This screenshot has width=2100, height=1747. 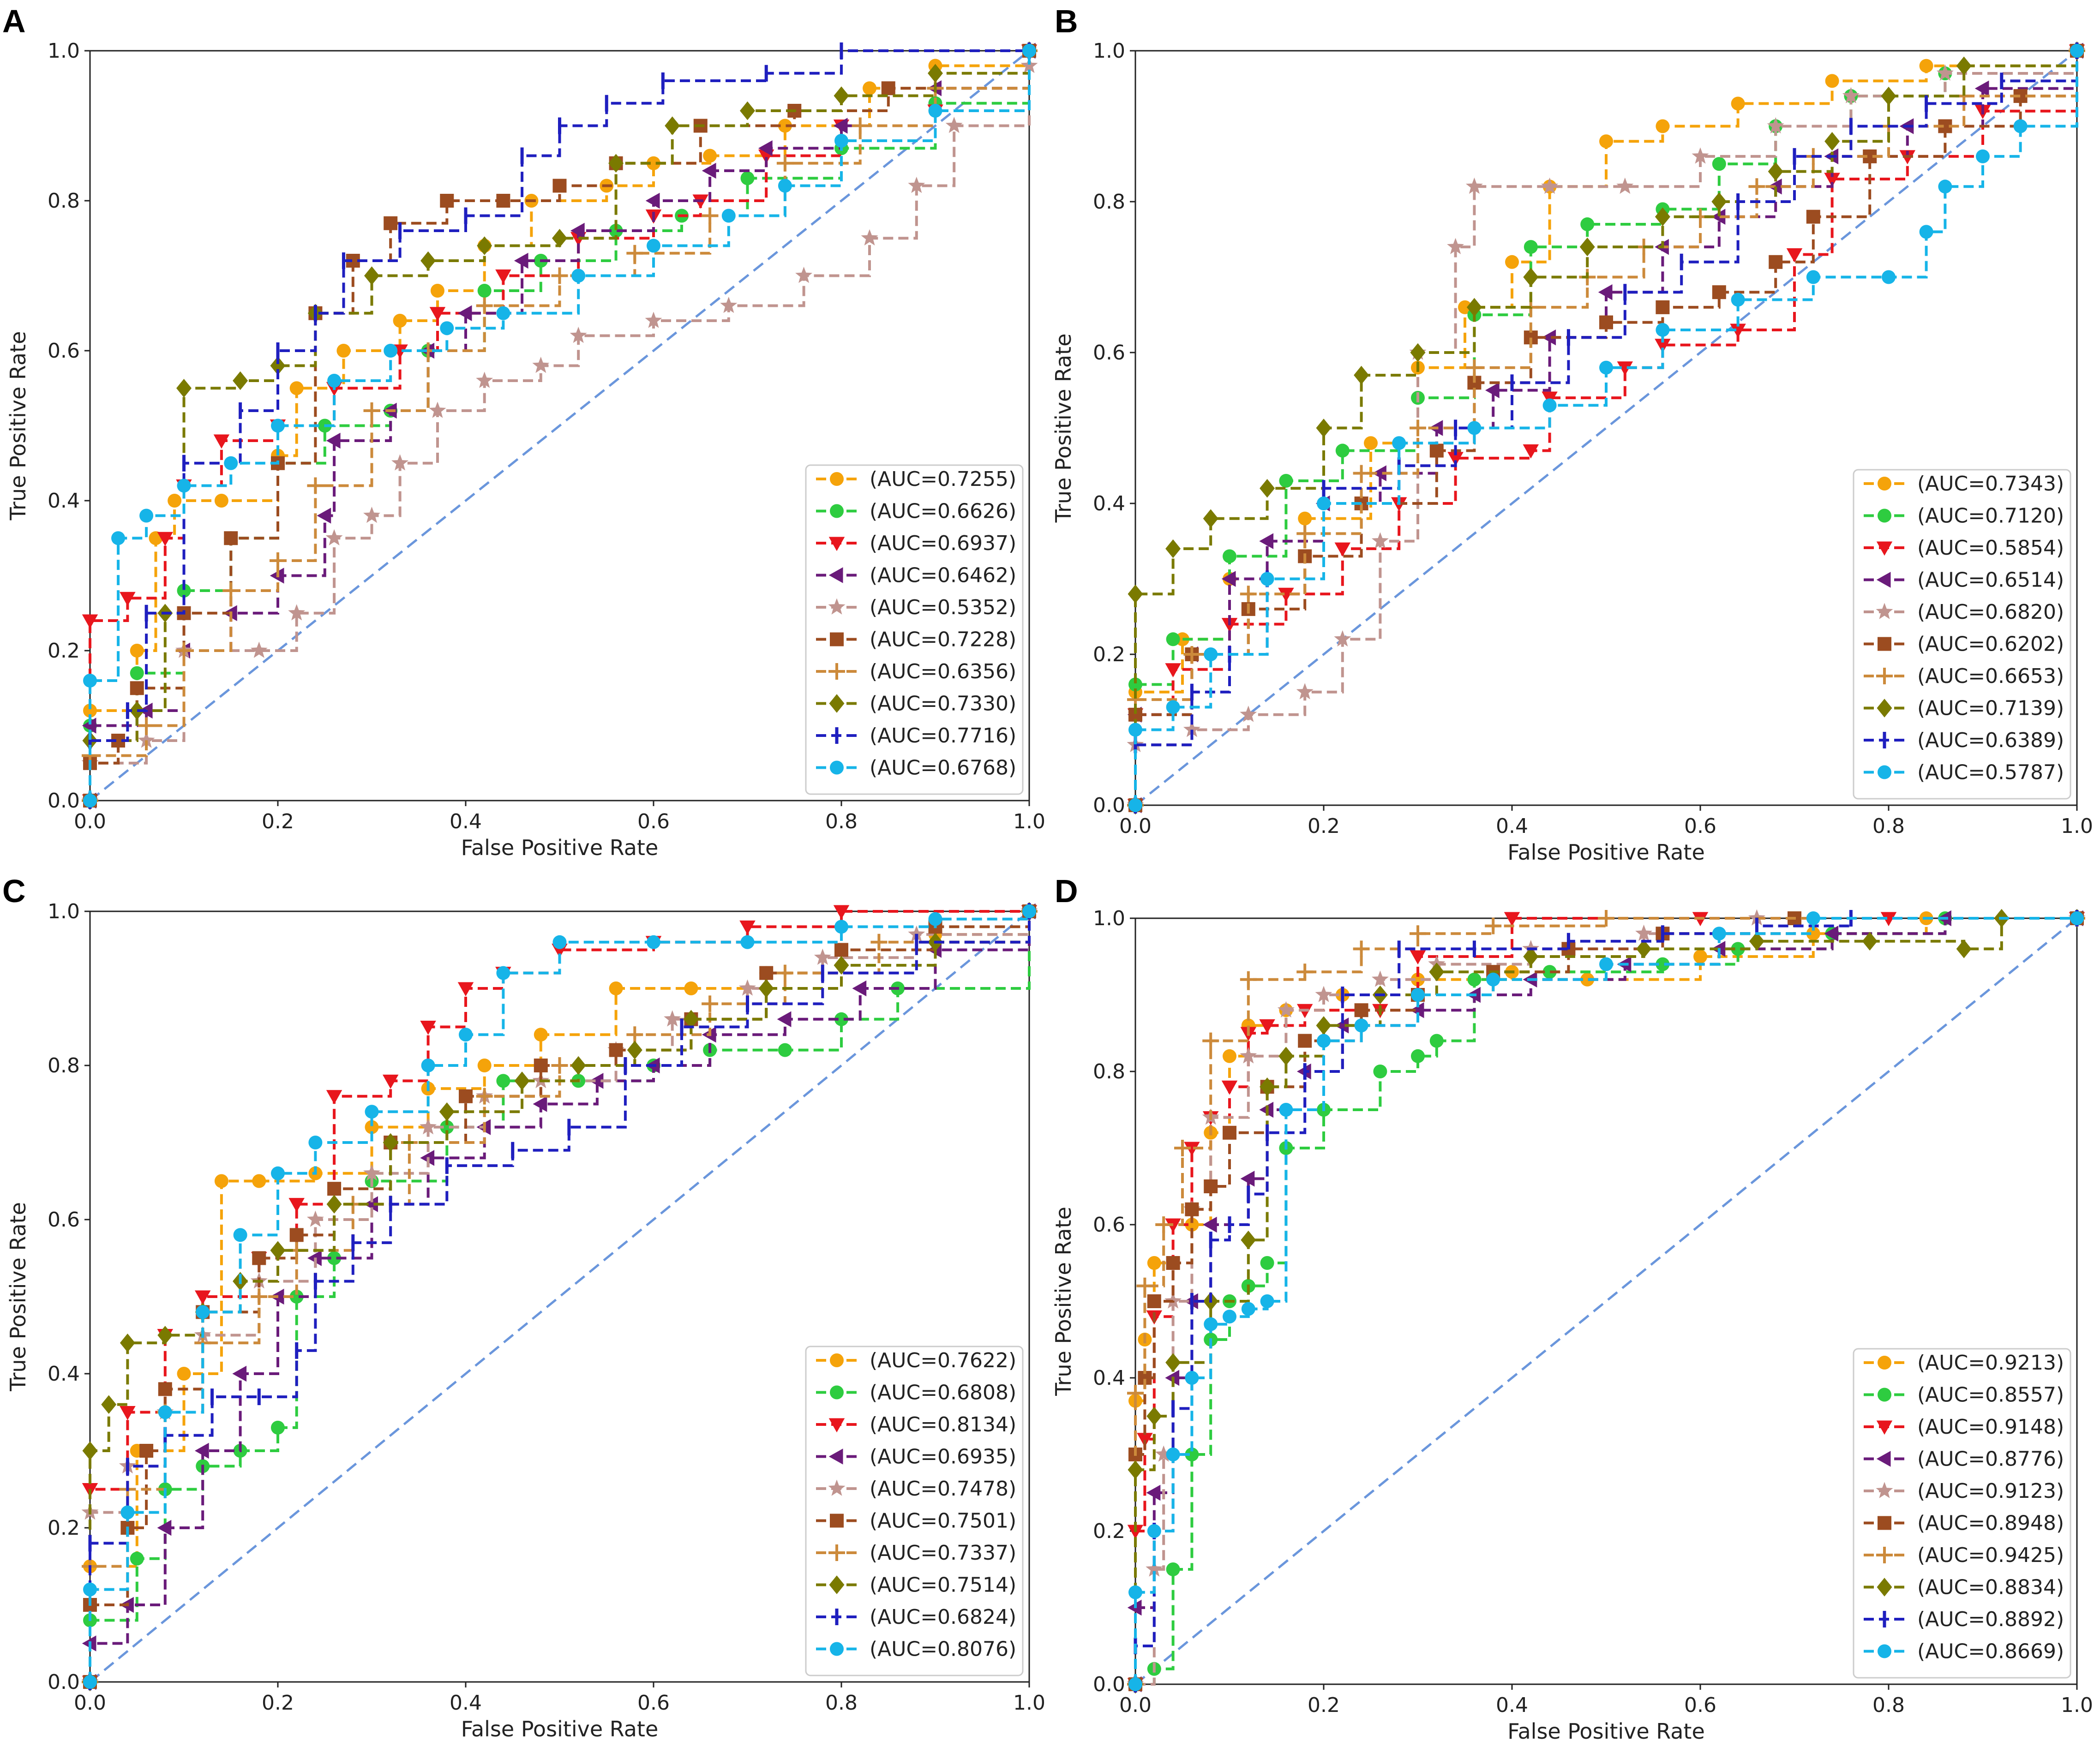 I want to click on panel-letter: B, so click(x=1066, y=21).